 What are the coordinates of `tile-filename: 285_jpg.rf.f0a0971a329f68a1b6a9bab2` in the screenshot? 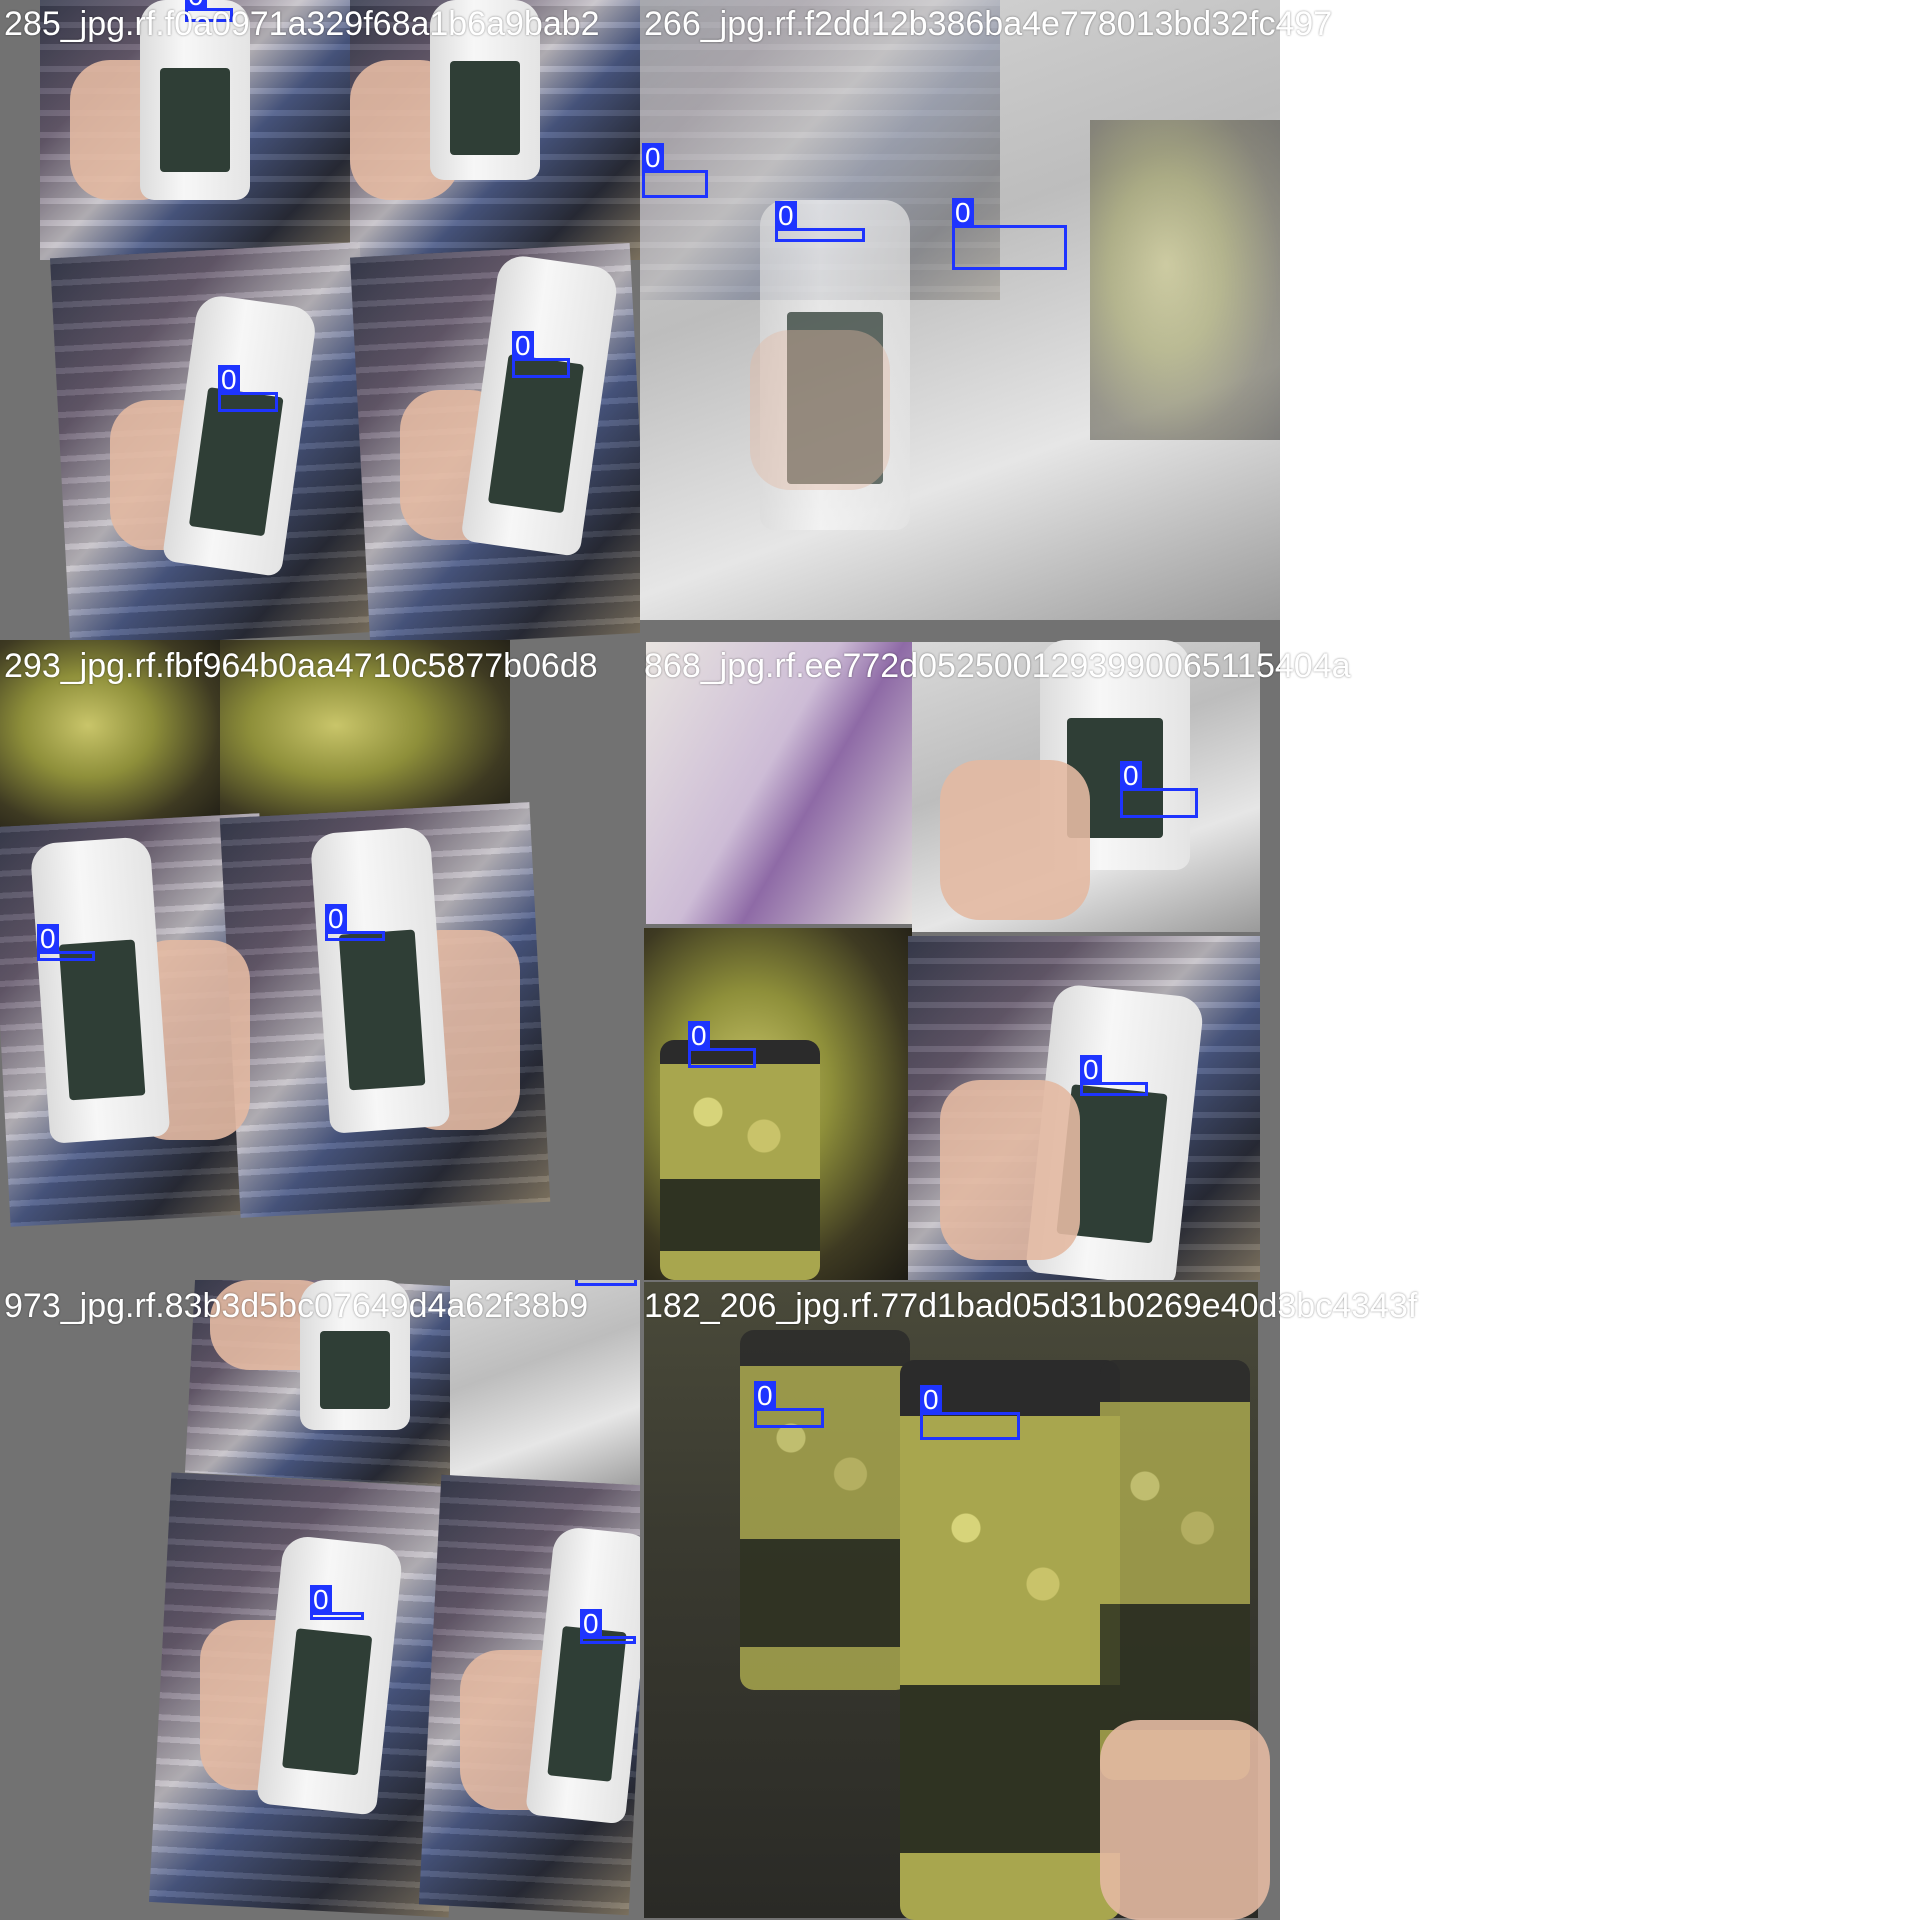 It's located at (302, 24).